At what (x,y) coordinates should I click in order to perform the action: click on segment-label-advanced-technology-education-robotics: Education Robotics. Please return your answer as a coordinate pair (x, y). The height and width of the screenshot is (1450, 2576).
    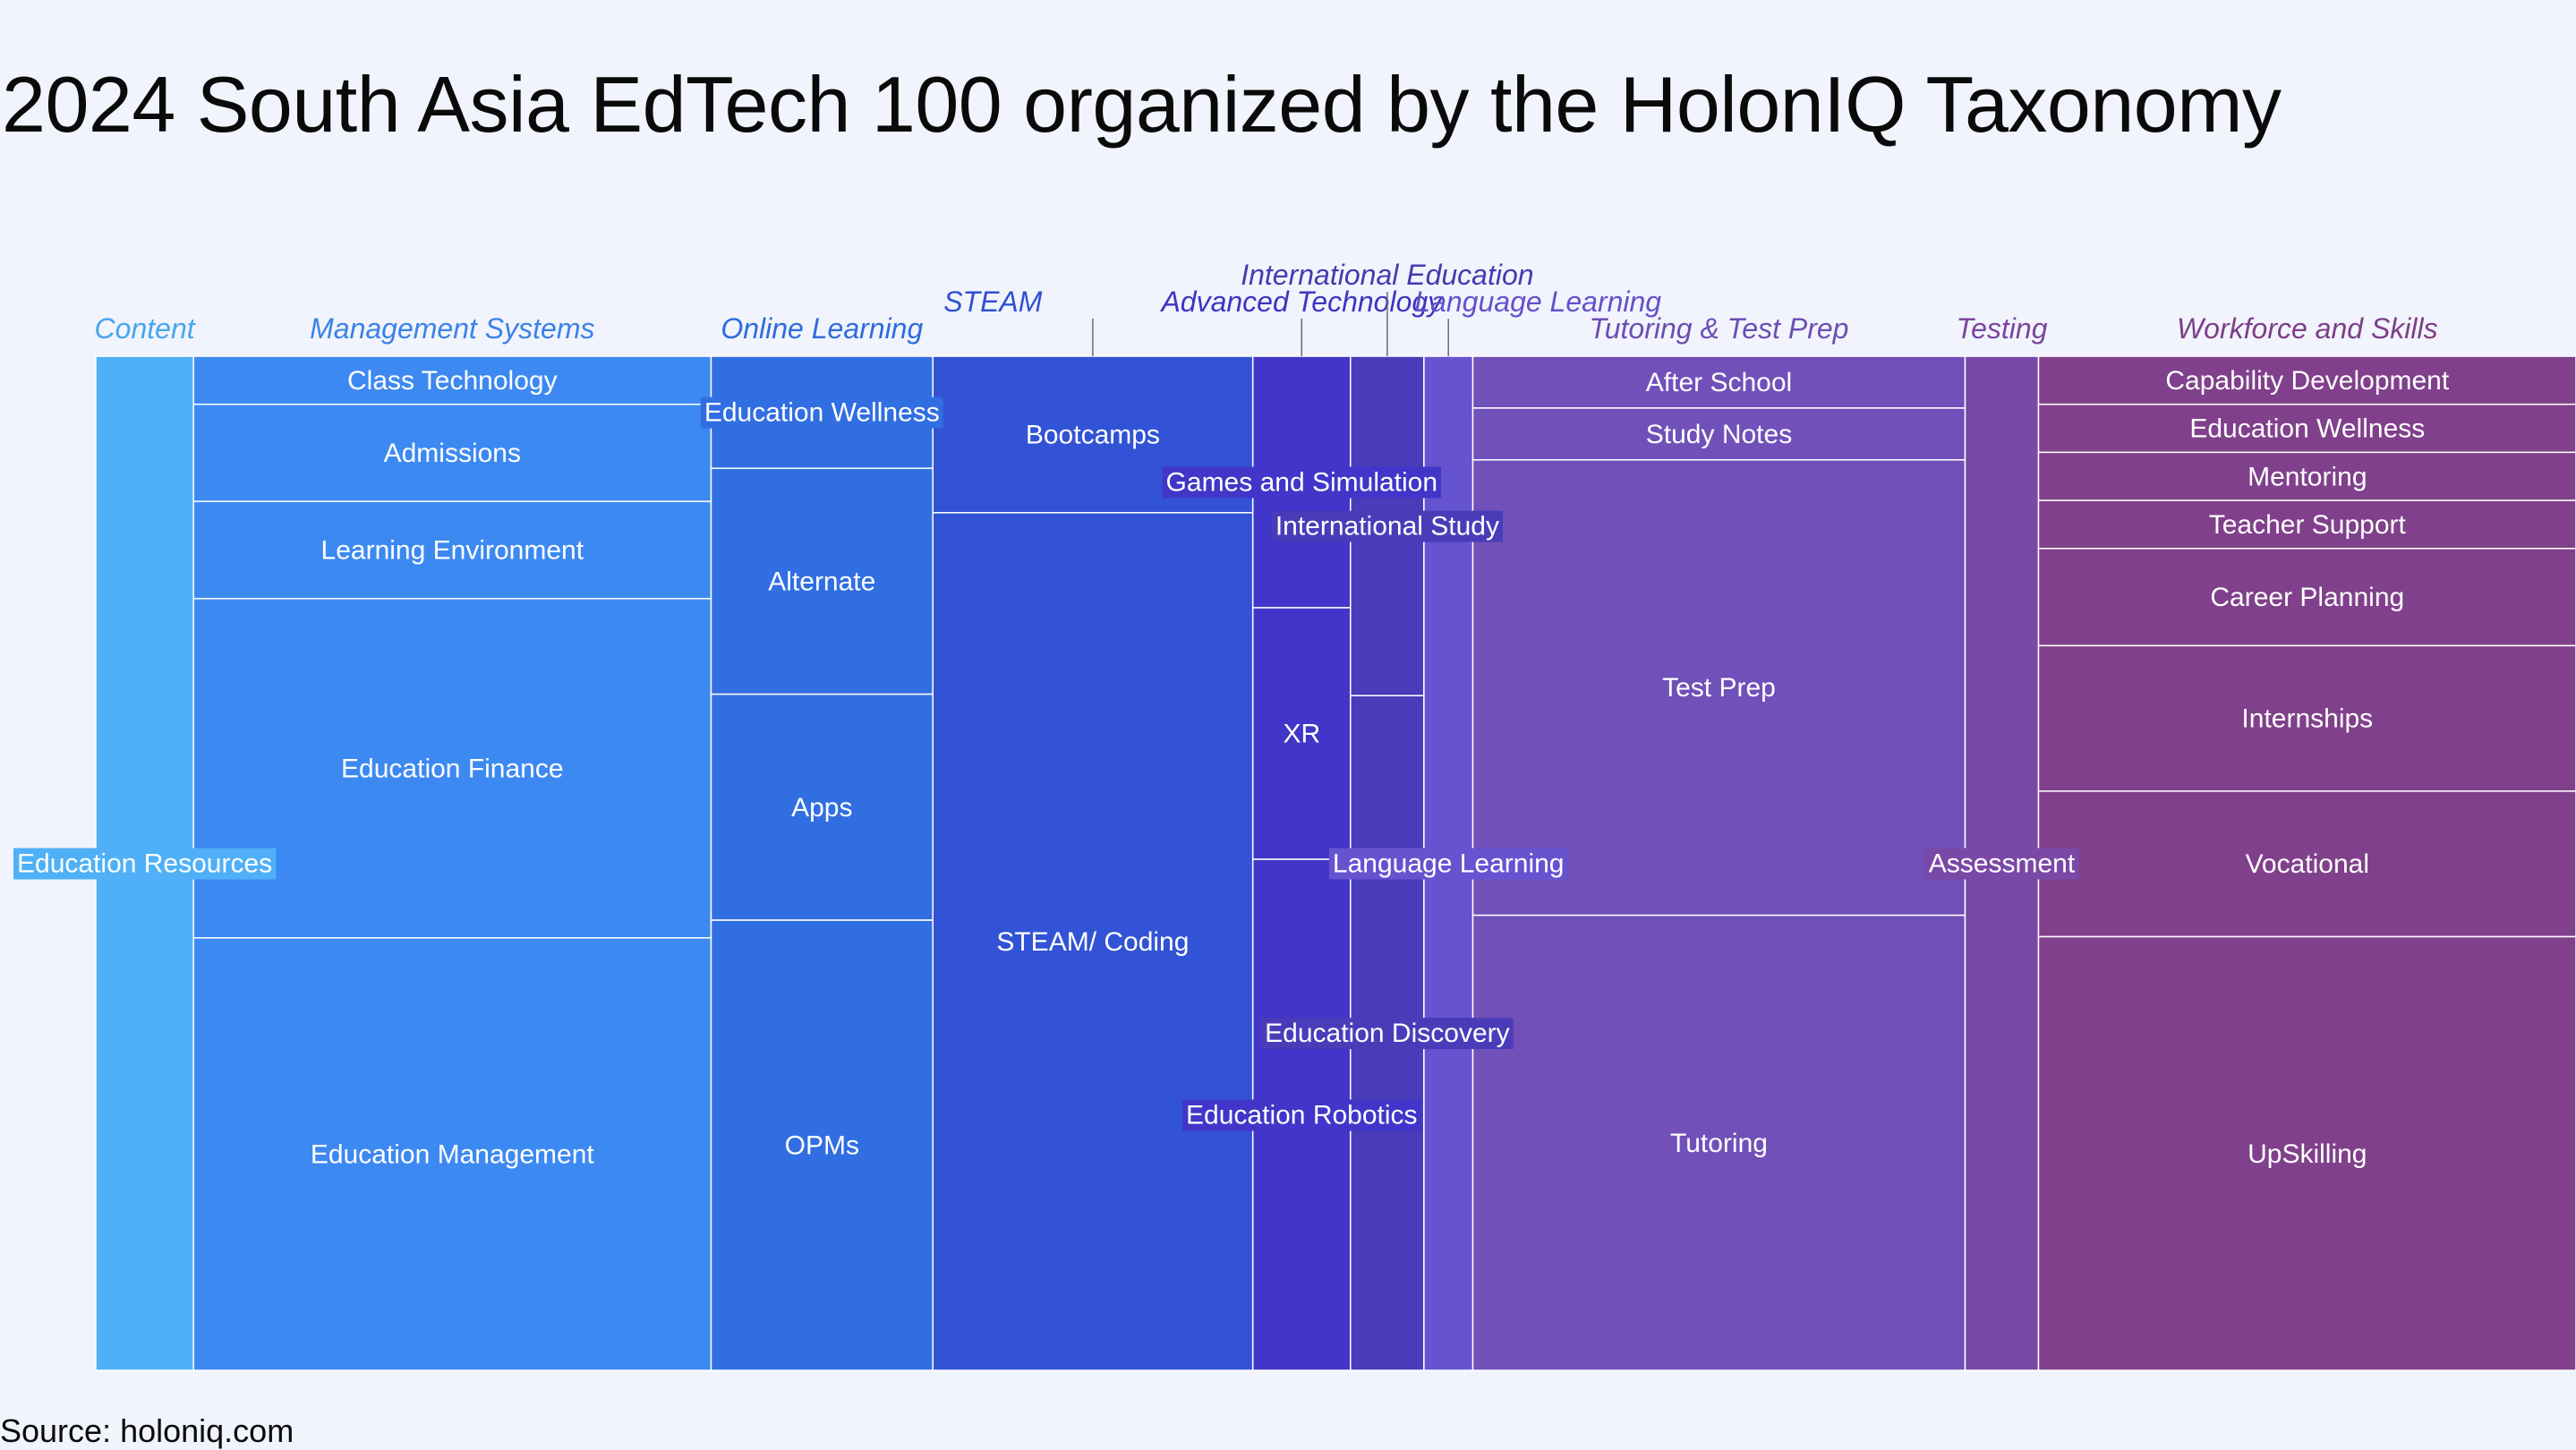
    Looking at the image, I should click on (1302, 1115).